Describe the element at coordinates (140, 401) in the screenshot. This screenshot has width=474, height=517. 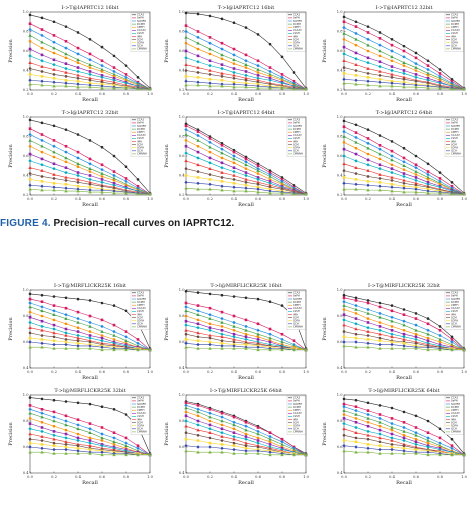
I see `legend-entry: SePH` at that location.